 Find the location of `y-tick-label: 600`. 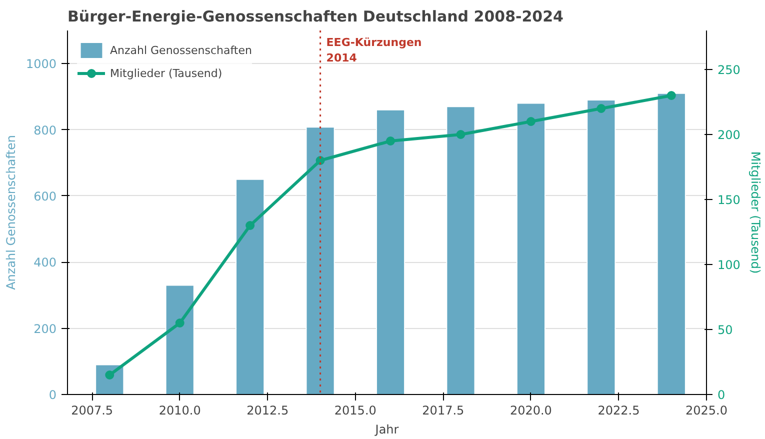

y-tick-label: 600 is located at coordinates (45, 196).